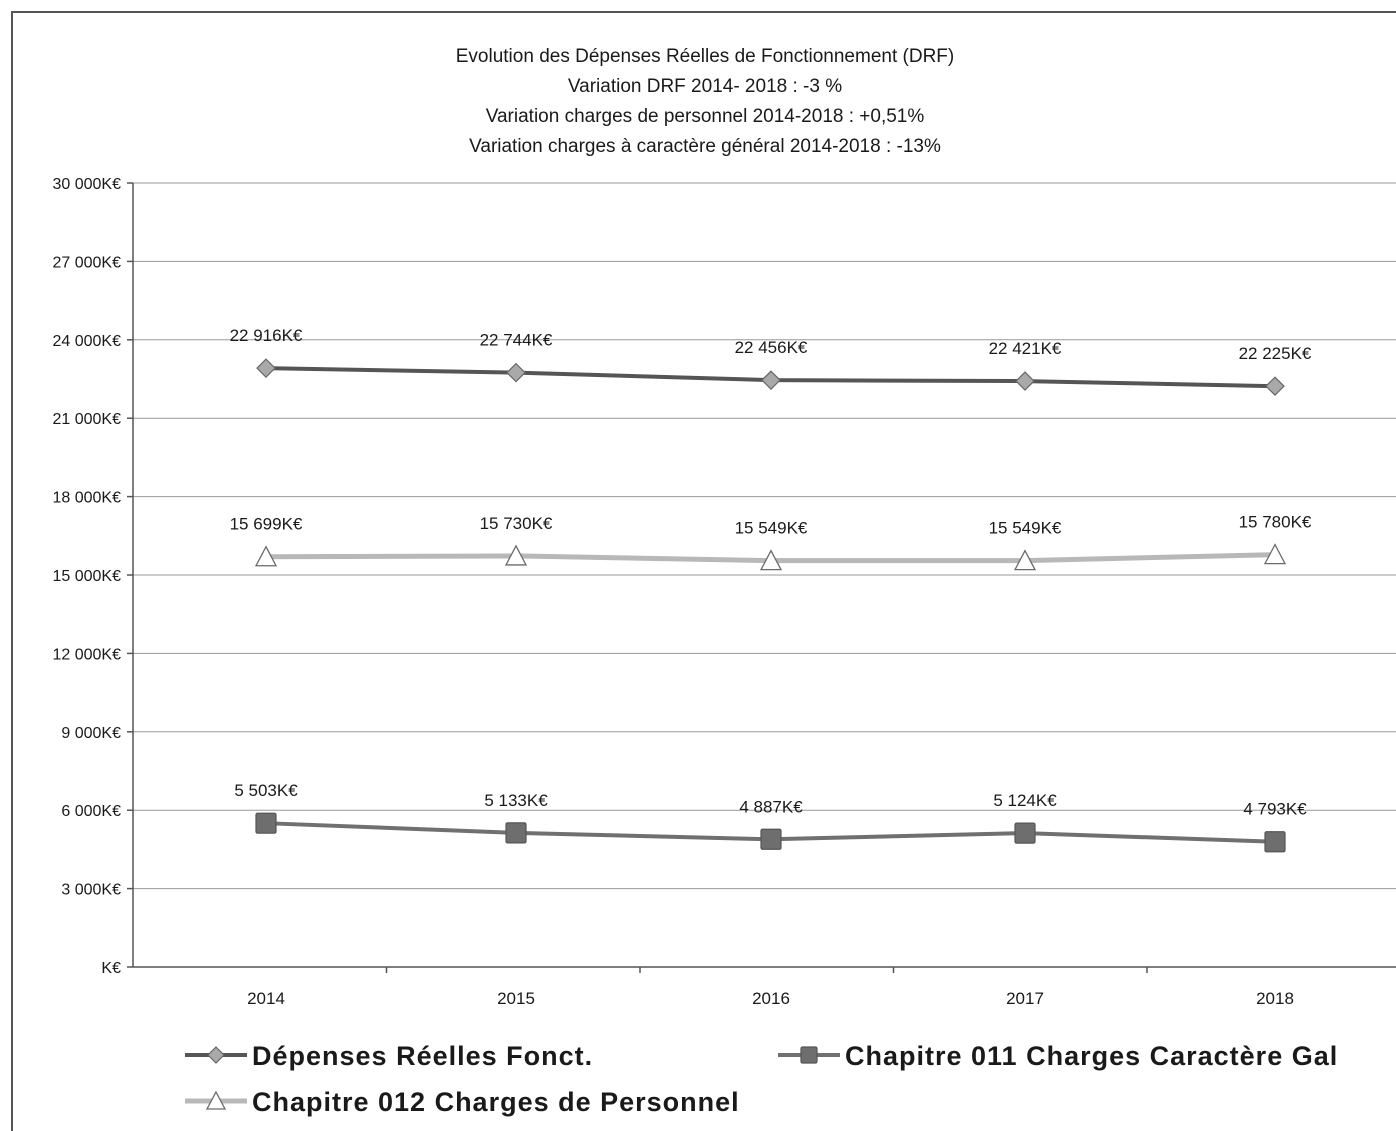 This screenshot has width=1396, height=1131. I want to click on x-tick-label: 2017, so click(1025, 998).